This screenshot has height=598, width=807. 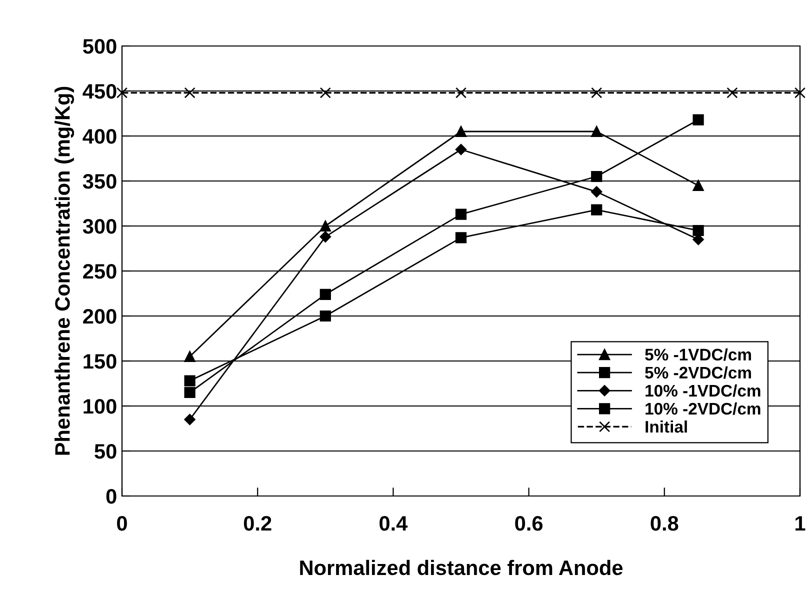 What do you see at coordinates (100, 361) in the screenshot?
I see `y-tick-label: 150` at bounding box center [100, 361].